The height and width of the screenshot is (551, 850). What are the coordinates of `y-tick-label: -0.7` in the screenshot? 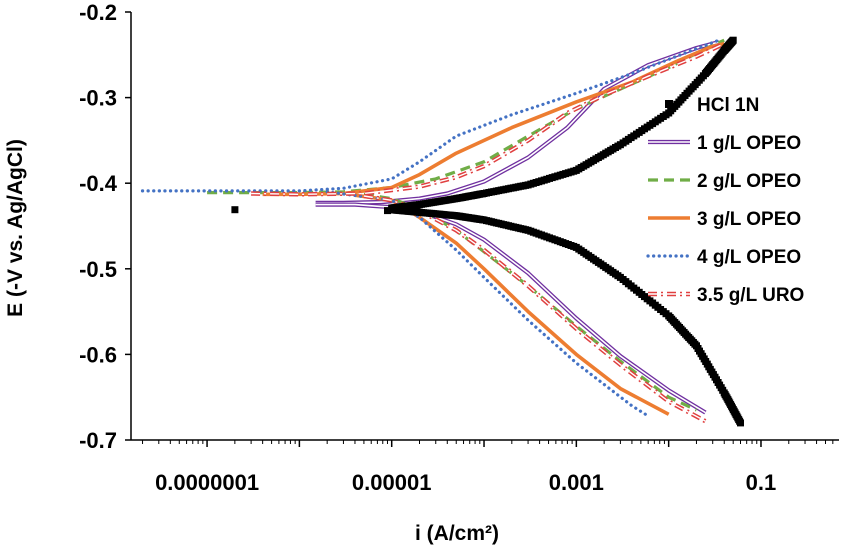 It's located at (98, 440).